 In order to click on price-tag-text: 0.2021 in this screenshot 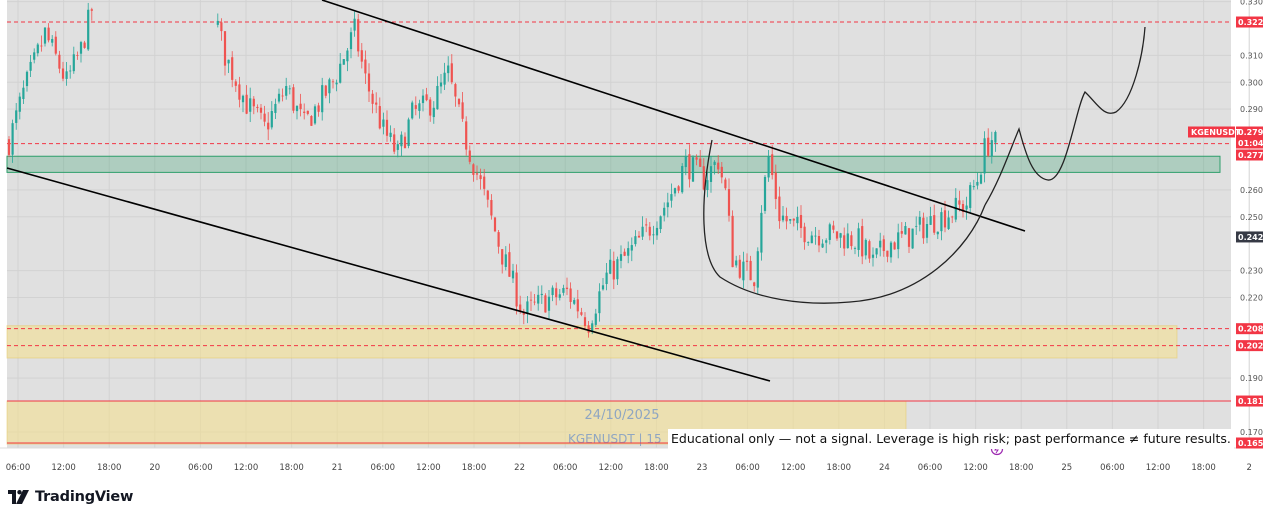, I will do `click(1250, 346)`.